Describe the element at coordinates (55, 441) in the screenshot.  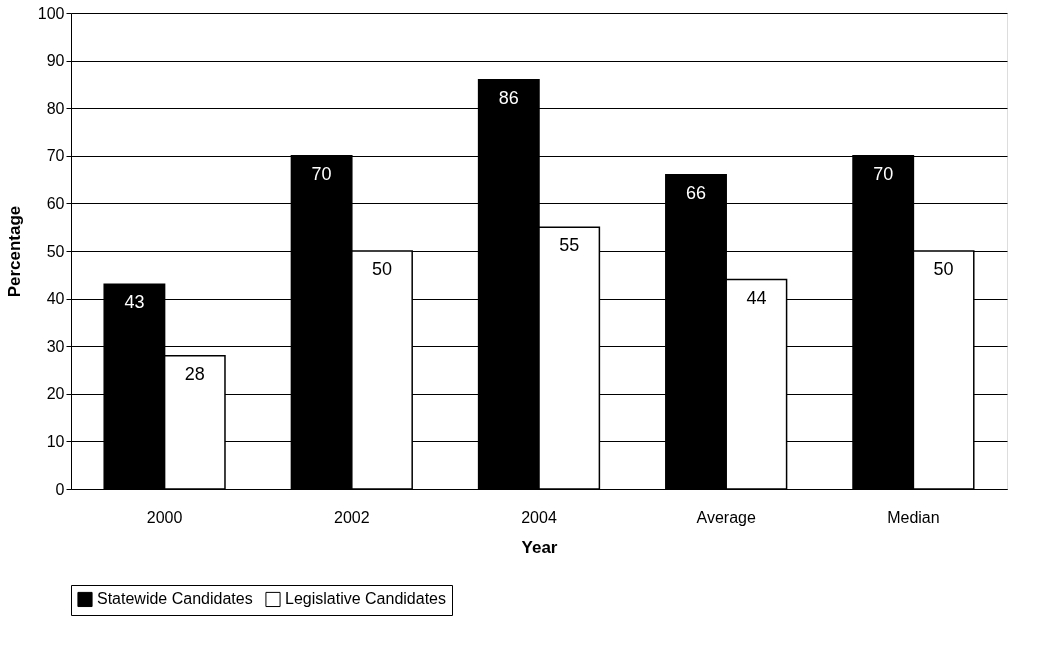
I see `y-tick-label: 10` at that location.